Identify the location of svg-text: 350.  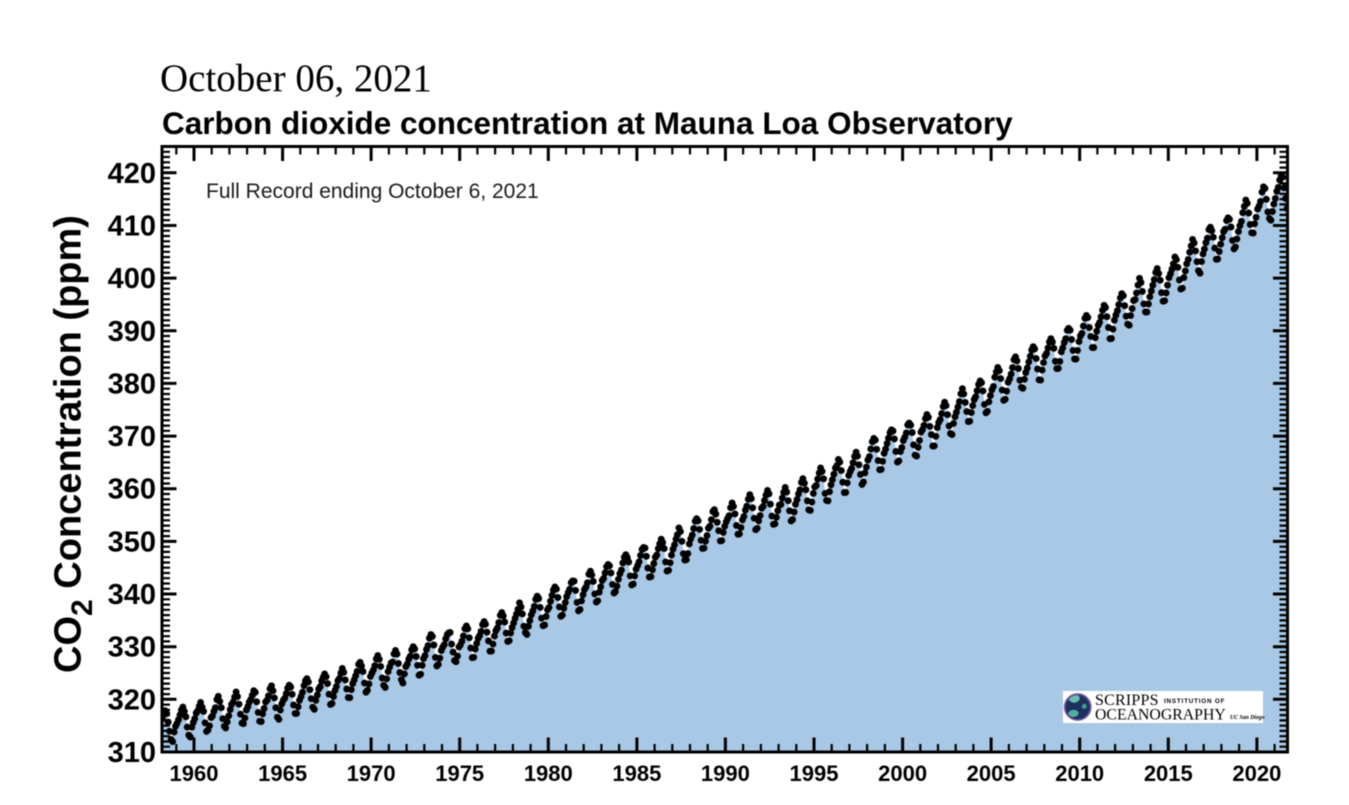
(132, 542).